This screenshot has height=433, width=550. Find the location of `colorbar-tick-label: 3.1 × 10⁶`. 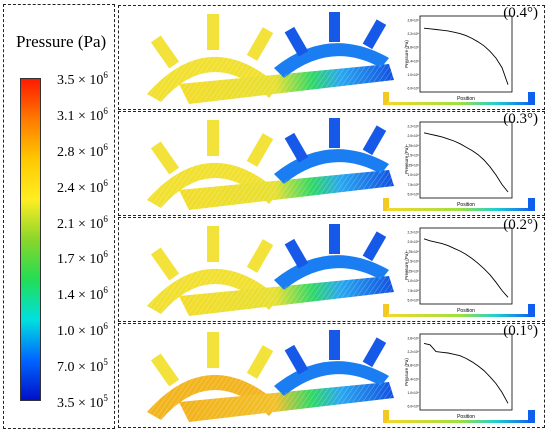

colorbar-tick-label: 3.1 × 10⁶ is located at coordinates (82, 114).